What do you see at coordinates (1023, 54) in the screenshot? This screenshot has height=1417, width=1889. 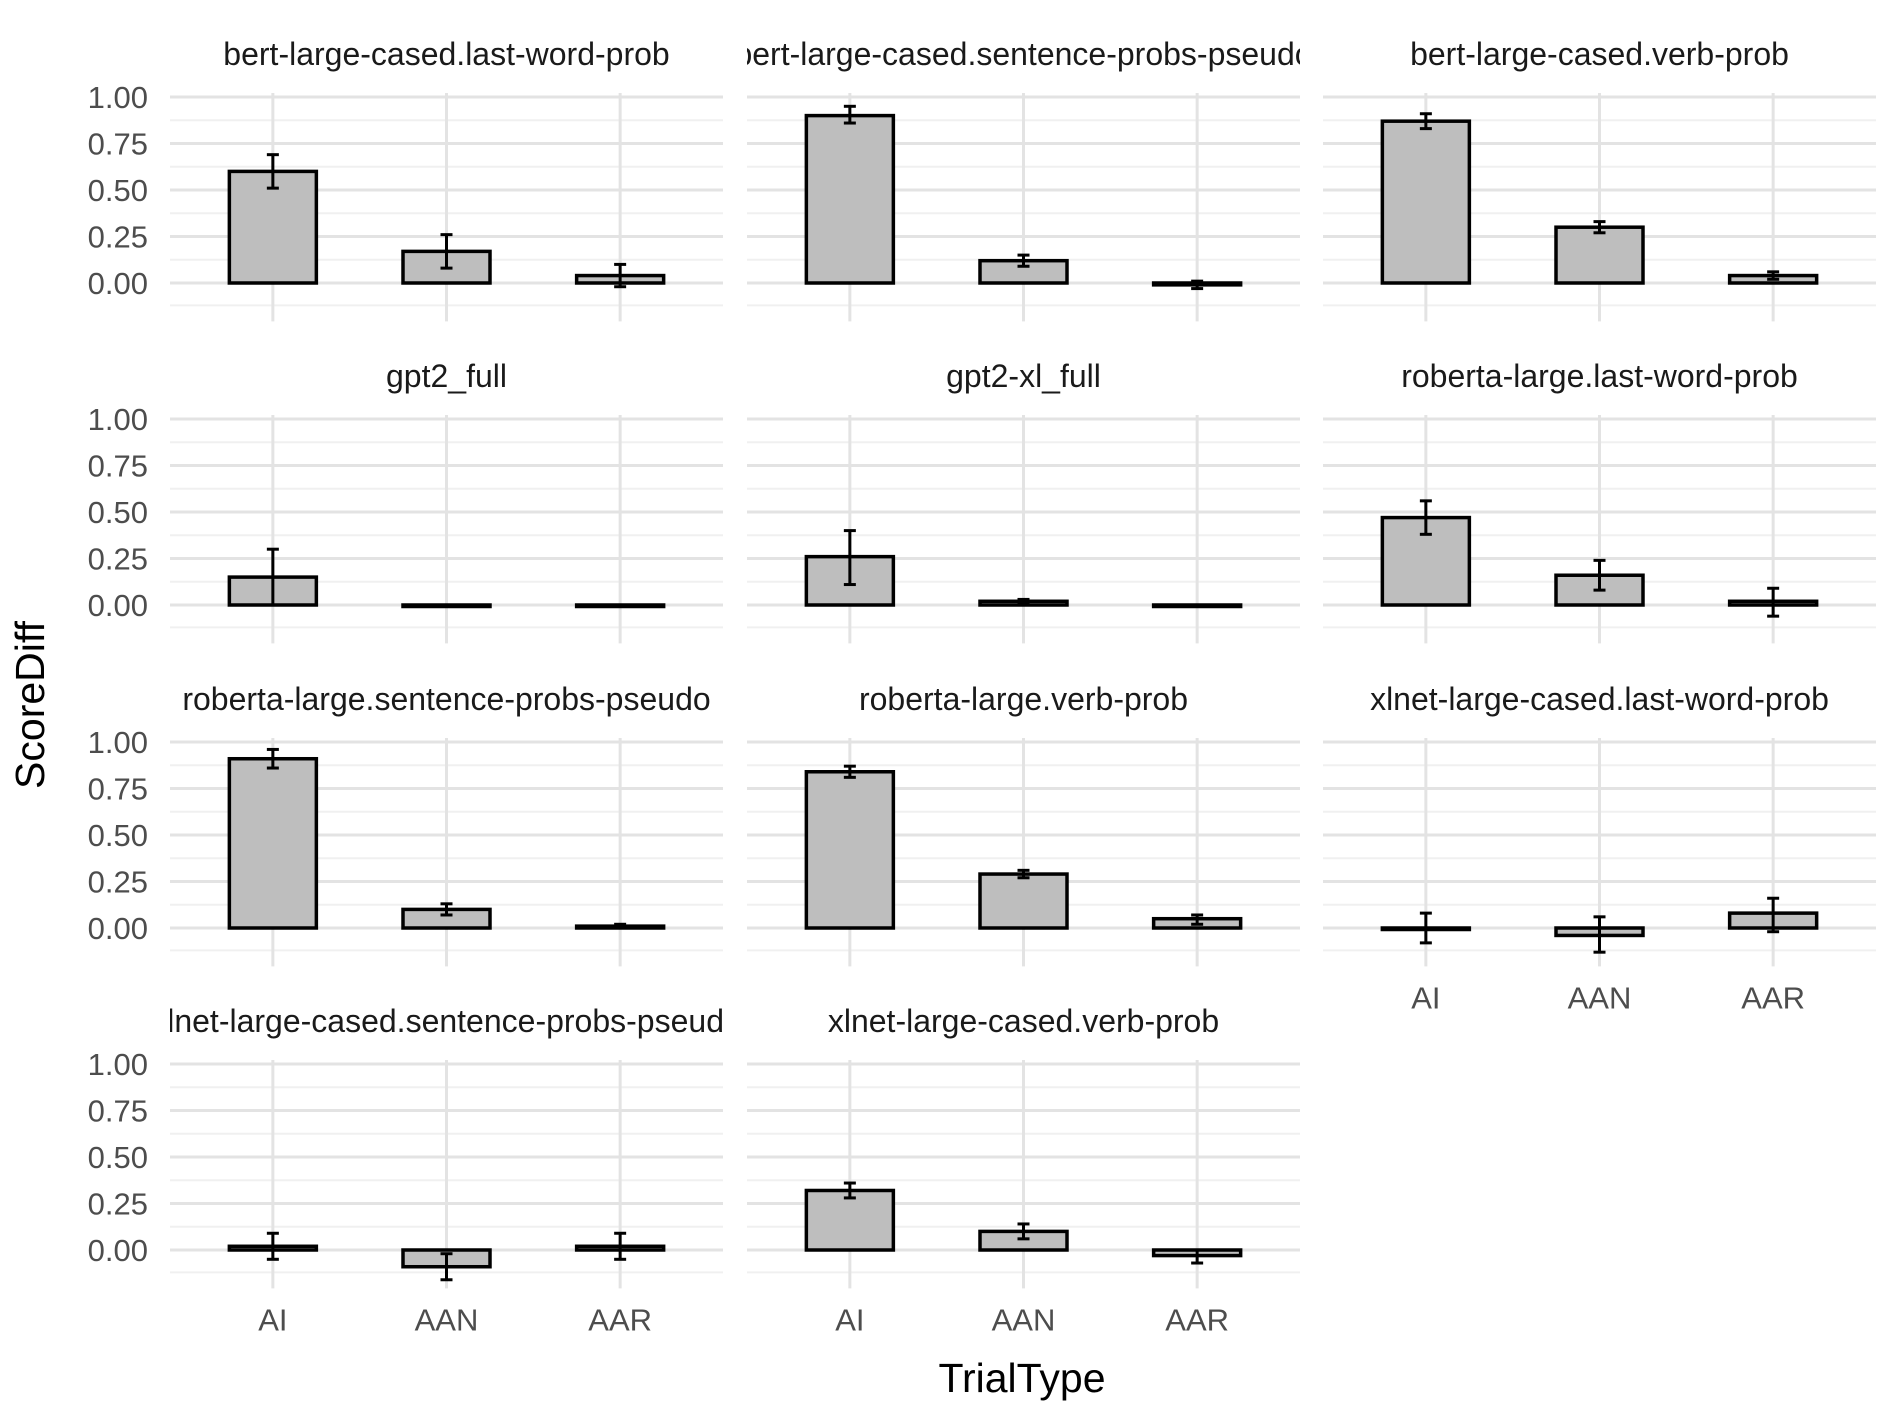 I see `facet-title: bert-large-cased.sentence-probs-pseudo` at bounding box center [1023, 54].